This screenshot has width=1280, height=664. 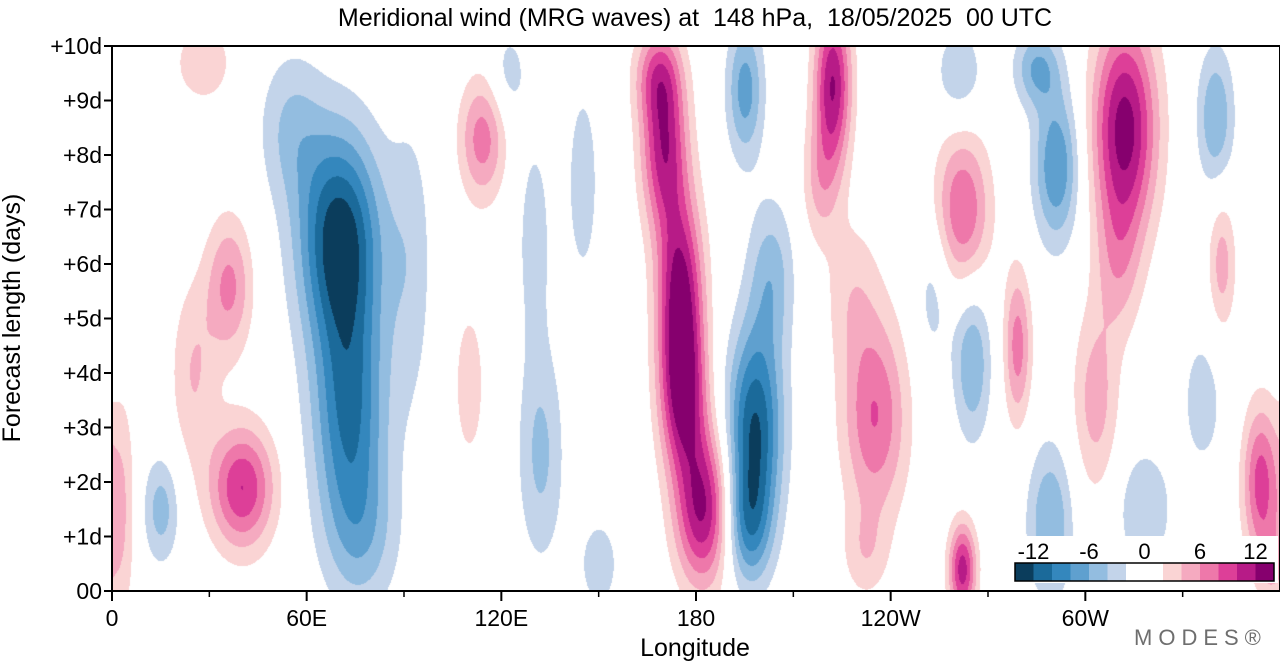 What do you see at coordinates (306, 618) in the screenshot?
I see `x-tick-label: 60E` at bounding box center [306, 618].